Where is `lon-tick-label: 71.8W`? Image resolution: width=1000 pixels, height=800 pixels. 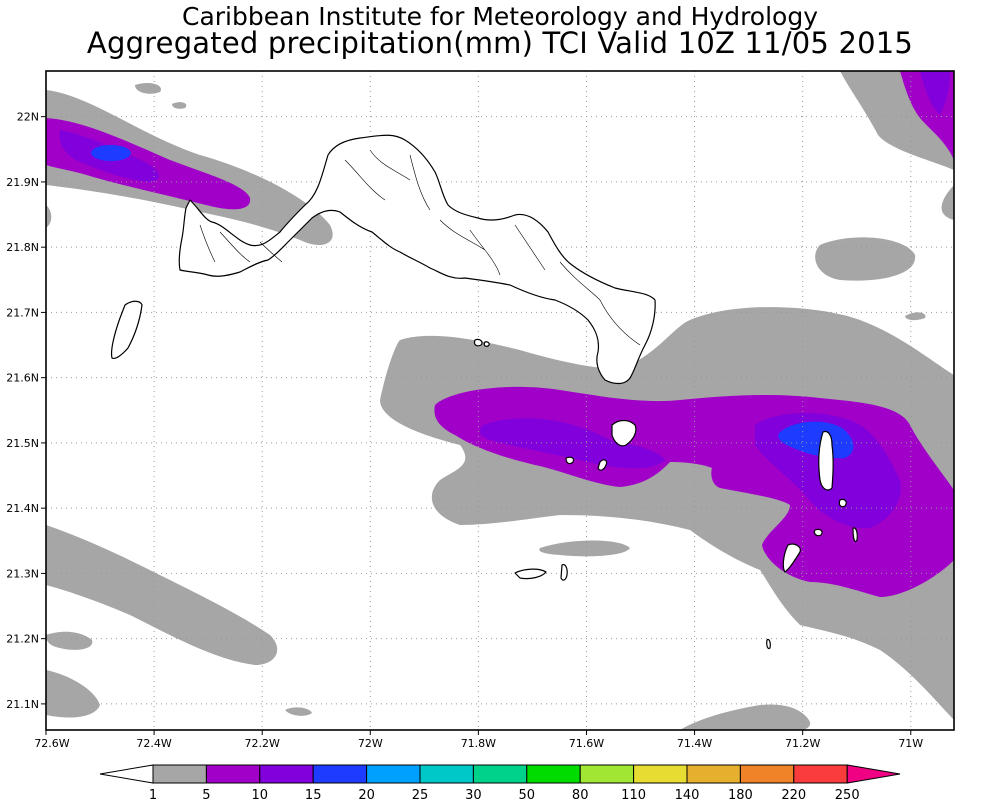
lon-tick-label: 71.8W is located at coordinates (478, 743).